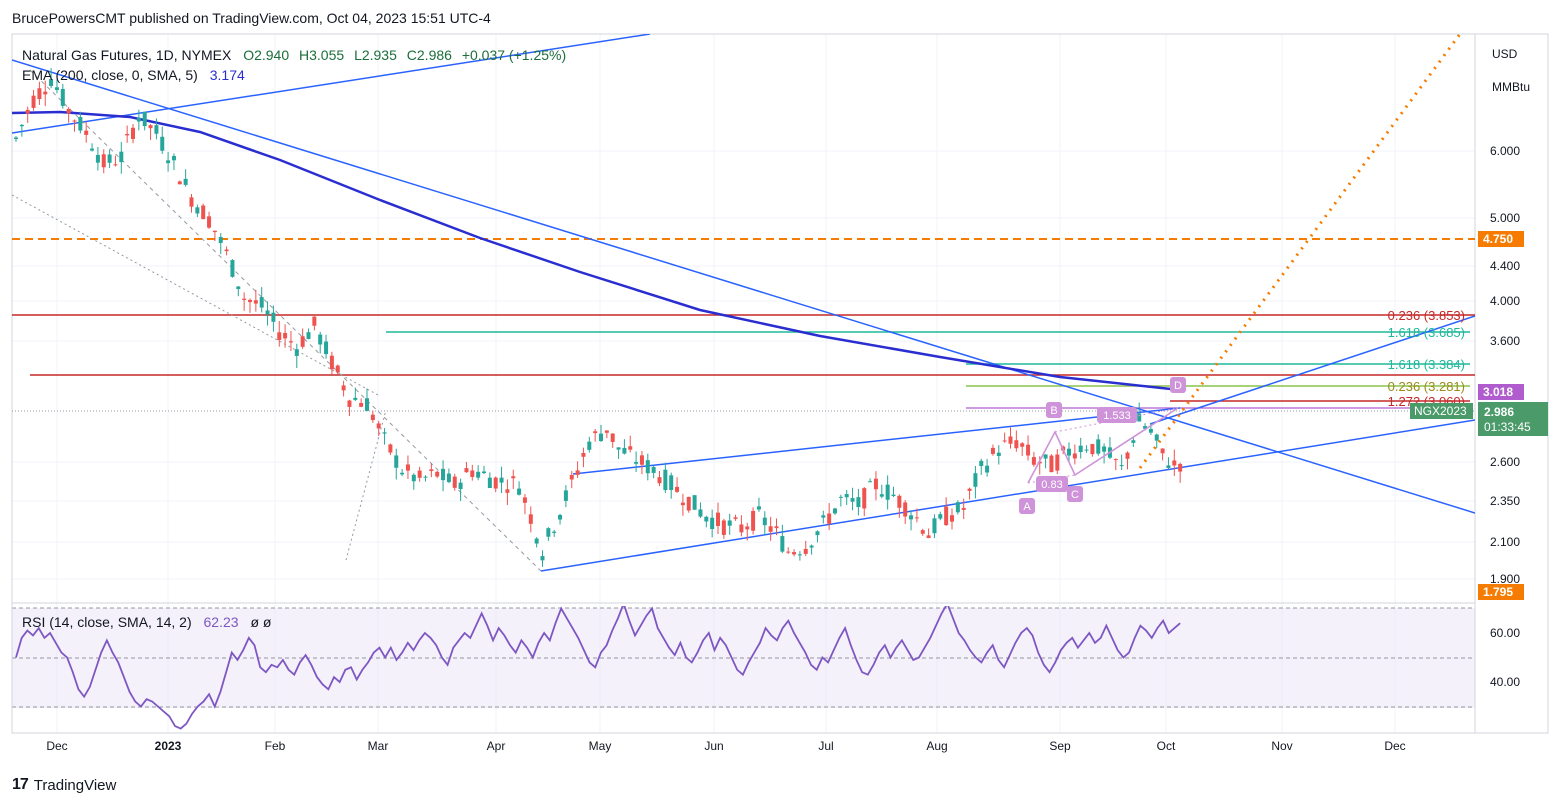 The width and height of the screenshot is (1564, 807). I want to click on tradingview-logo: 17 TradingView, so click(64, 785).